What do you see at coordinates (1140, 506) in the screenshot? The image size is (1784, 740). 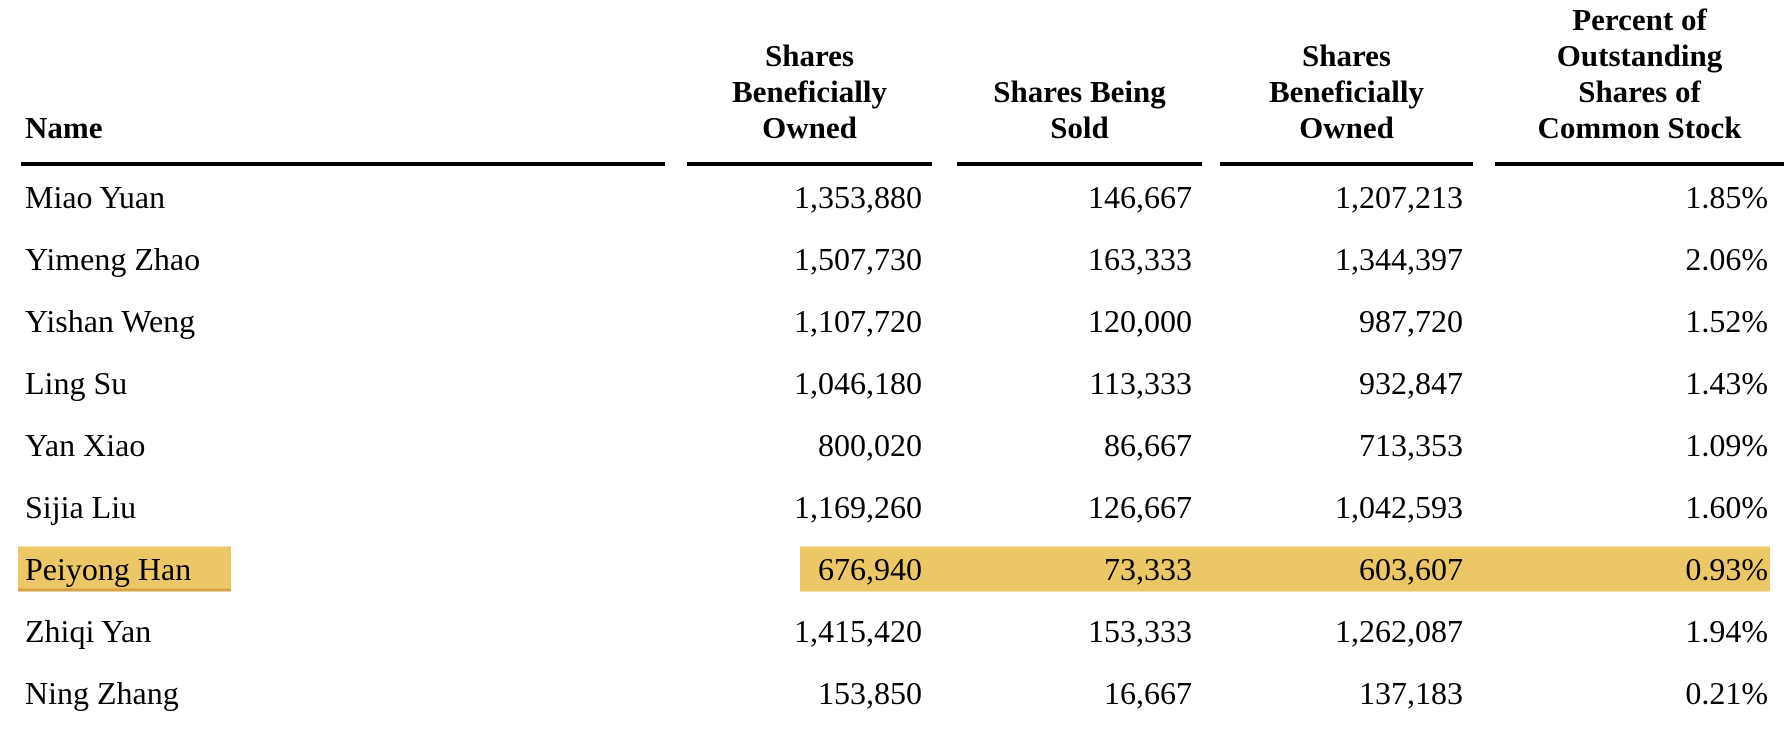 I see `shares-sold-value: 126,667` at bounding box center [1140, 506].